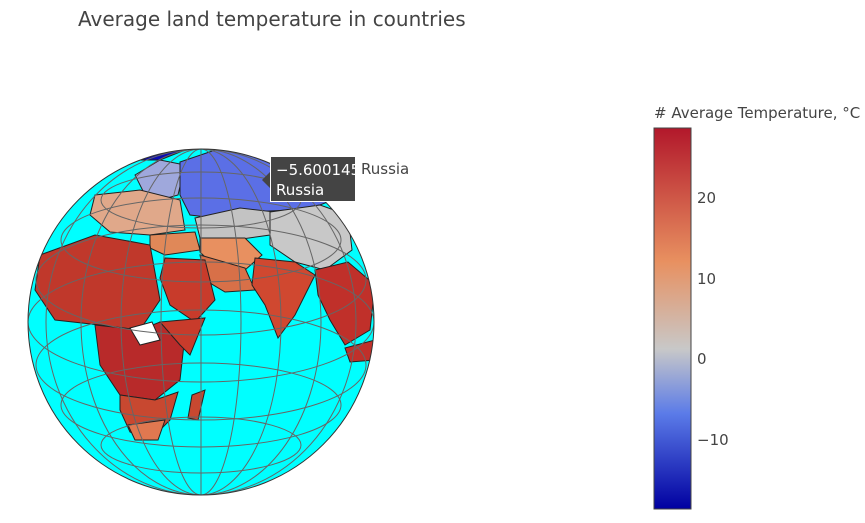 The width and height of the screenshot is (865, 523). I want to click on tooltip-arrow, so click(266, 180).